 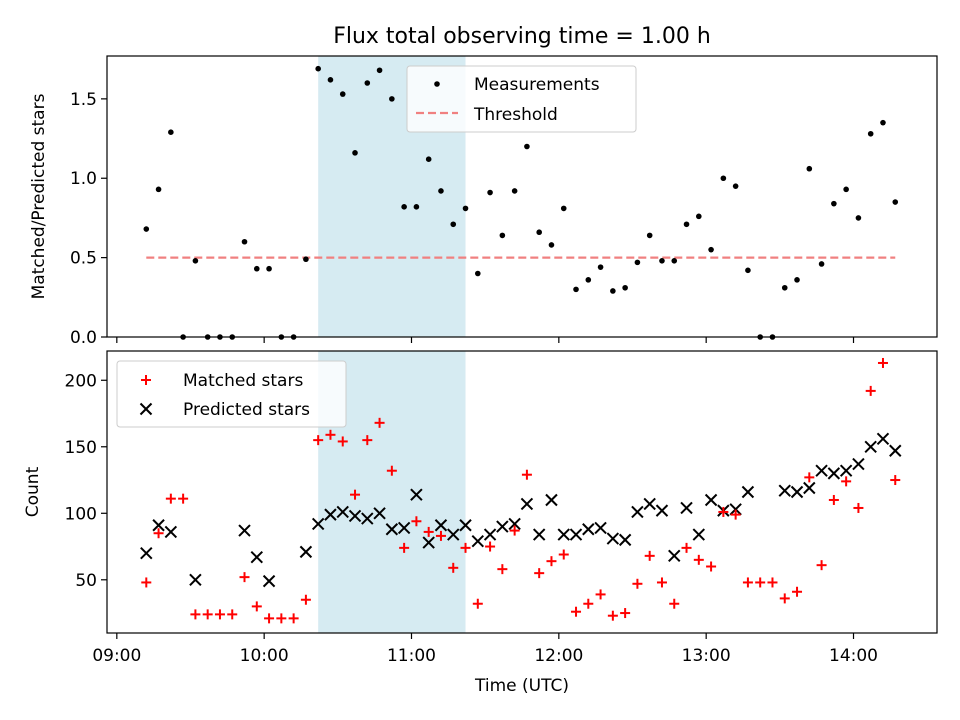 I want to click on ratio-y-tick-label: 1.0, so click(x=83, y=179).